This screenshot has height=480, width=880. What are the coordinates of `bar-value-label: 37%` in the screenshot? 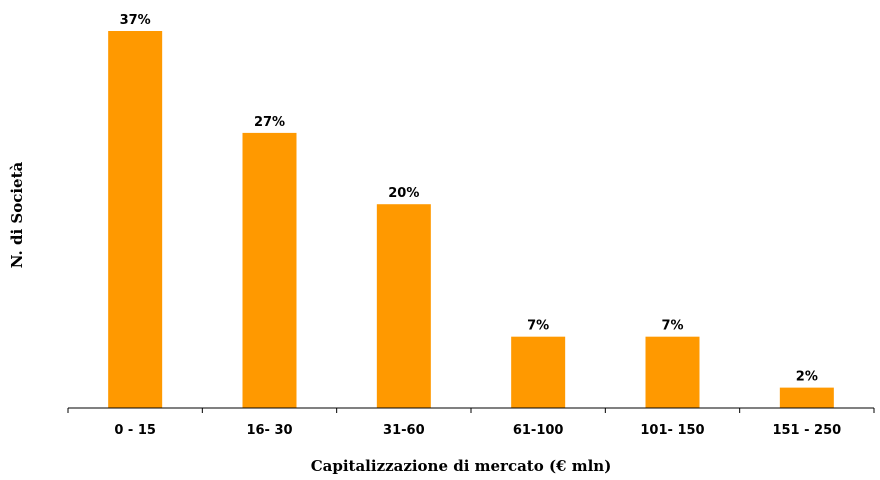 It's located at (135, 20).